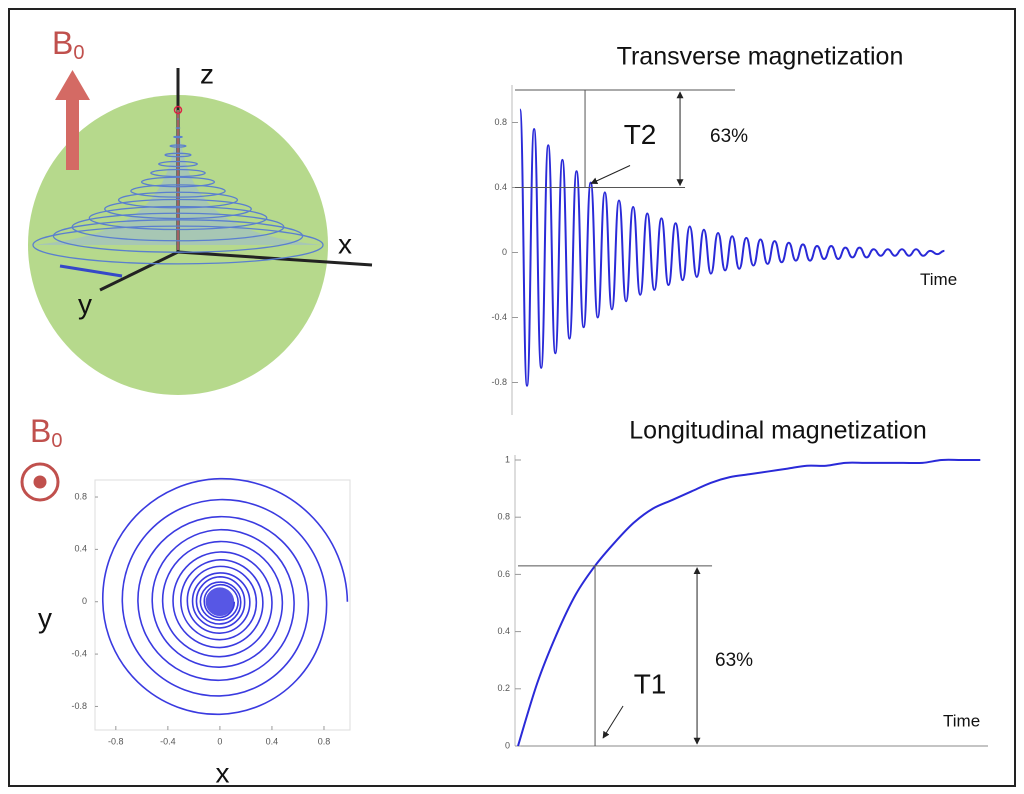 The width and height of the screenshot is (1024, 794). I want to click on annotation-label: T2, so click(640, 134).